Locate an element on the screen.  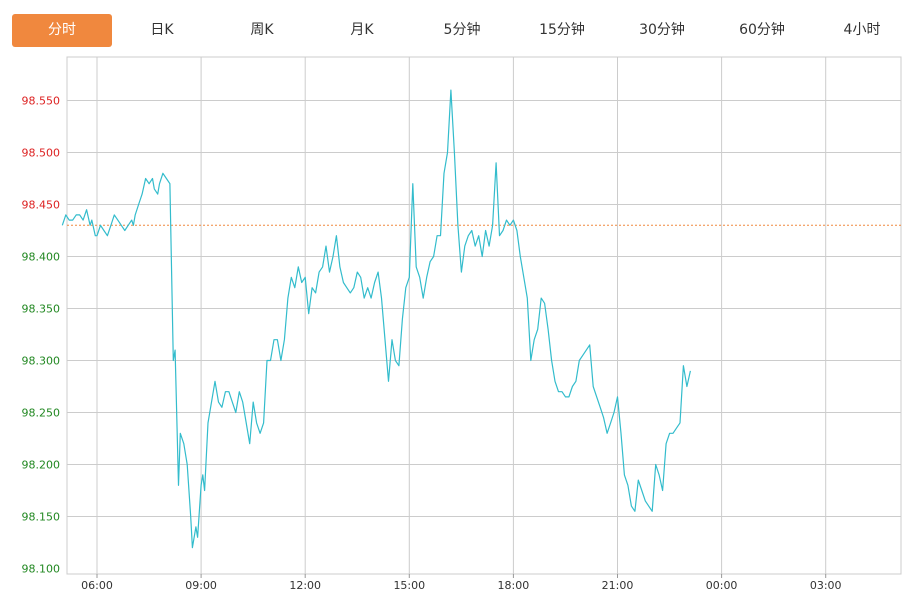
x-axis-ticks: 06:00 09:00 12:00 15:00 18:00 21:00 00:00 03:00 is located at coordinates (461, 583).